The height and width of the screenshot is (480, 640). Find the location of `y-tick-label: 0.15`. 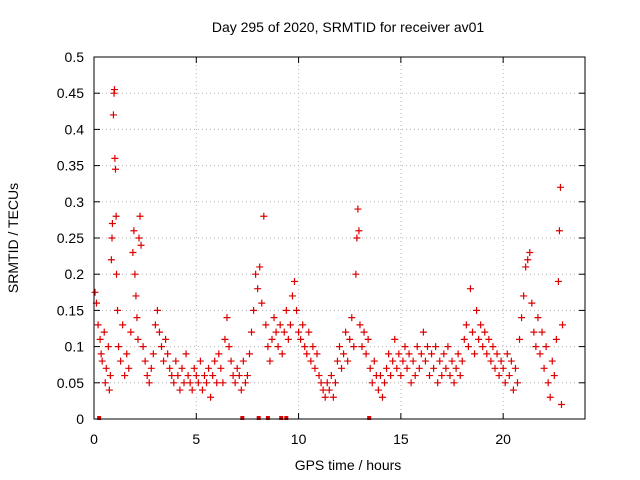

y-tick-label: 0.15 is located at coordinates (70, 310).